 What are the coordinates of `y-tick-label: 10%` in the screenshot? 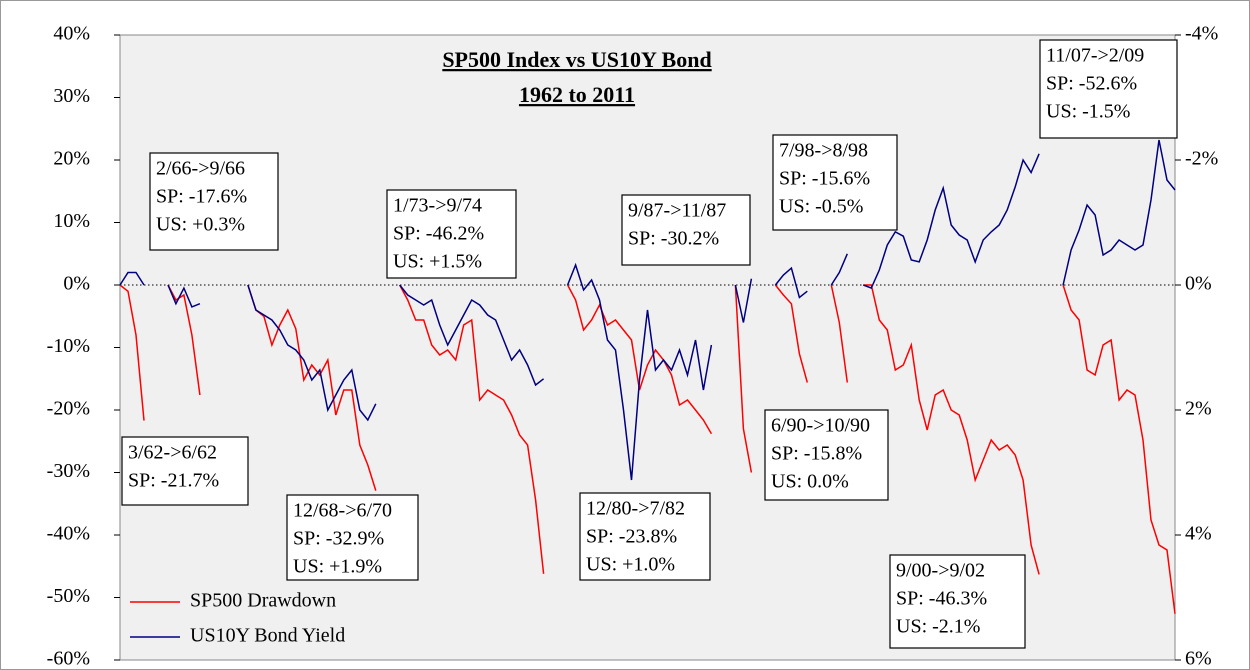 It's located at (71, 221).